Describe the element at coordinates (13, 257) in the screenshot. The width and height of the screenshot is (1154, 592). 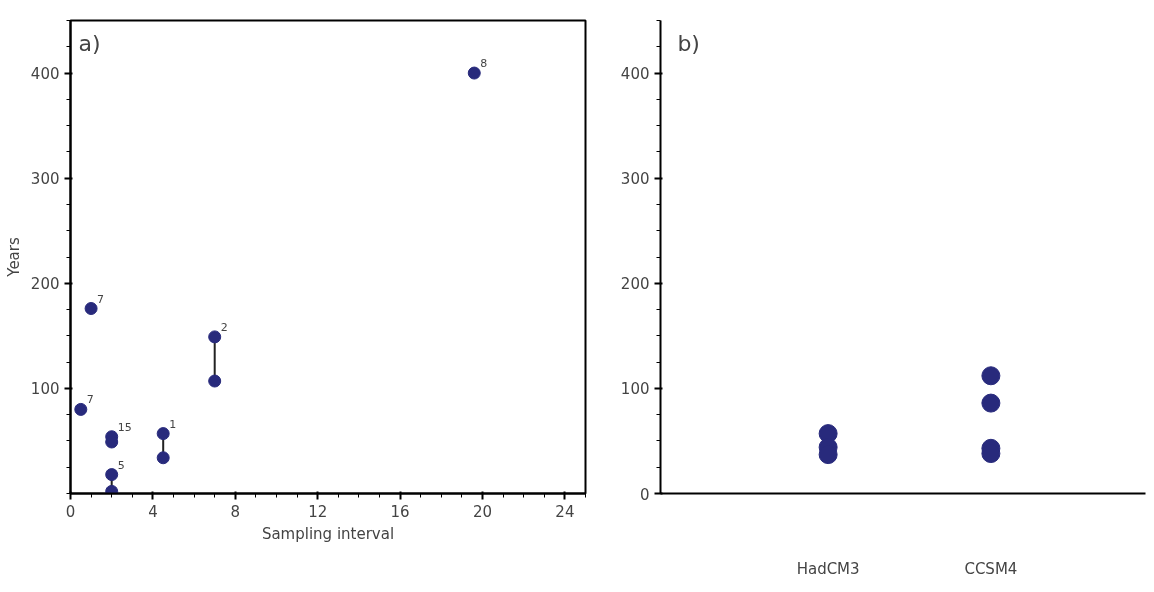
I see `y-axis-title: Years` at that location.